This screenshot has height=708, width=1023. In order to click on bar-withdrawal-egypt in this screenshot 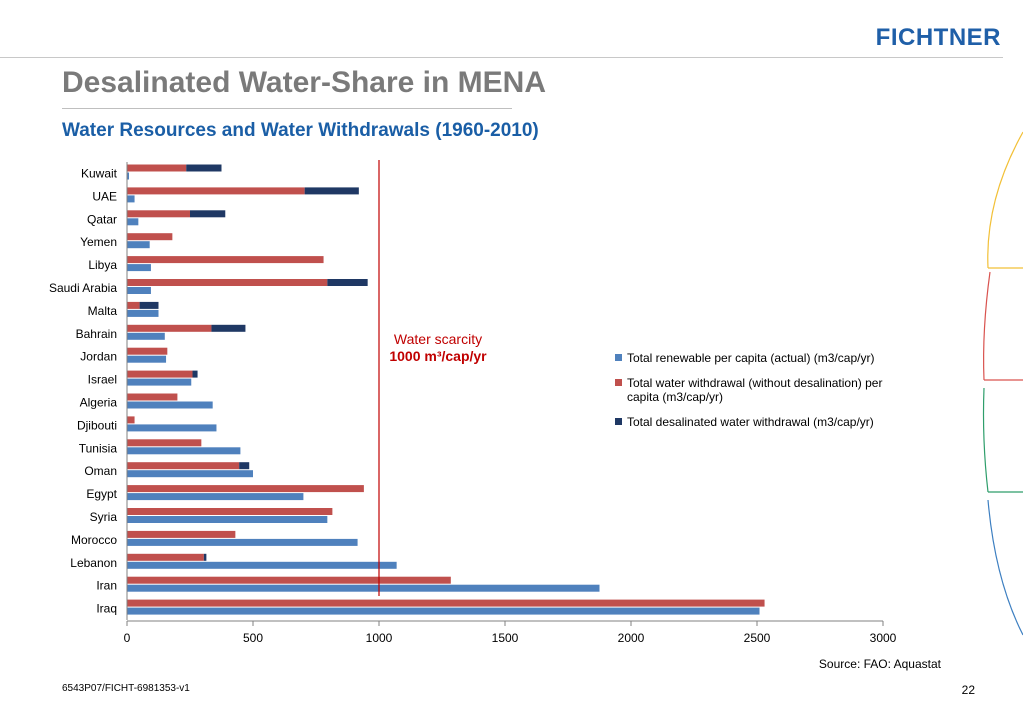, I will do `click(245, 489)`.